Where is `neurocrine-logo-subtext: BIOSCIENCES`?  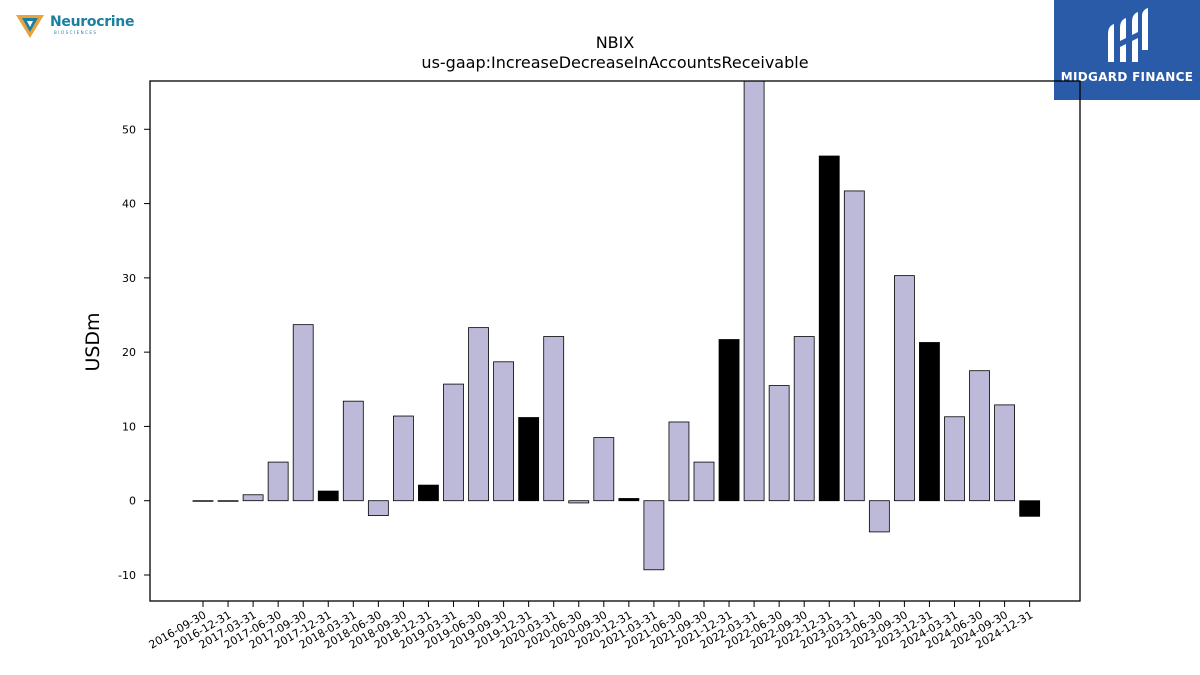
neurocrine-logo-subtext: BIOSCIENCES is located at coordinates (76, 32).